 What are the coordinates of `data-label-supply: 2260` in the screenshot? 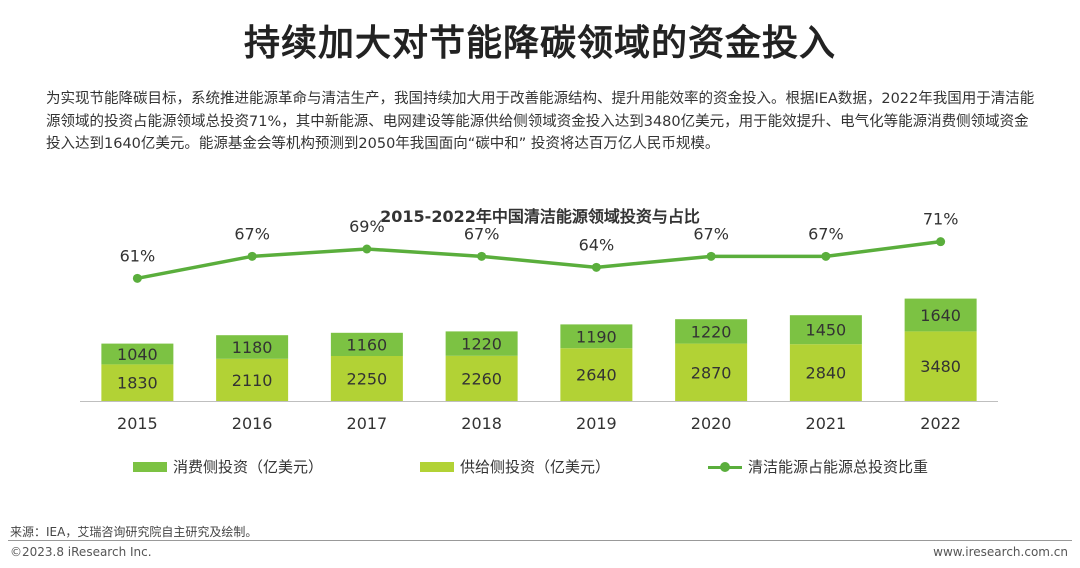 It's located at (481, 378).